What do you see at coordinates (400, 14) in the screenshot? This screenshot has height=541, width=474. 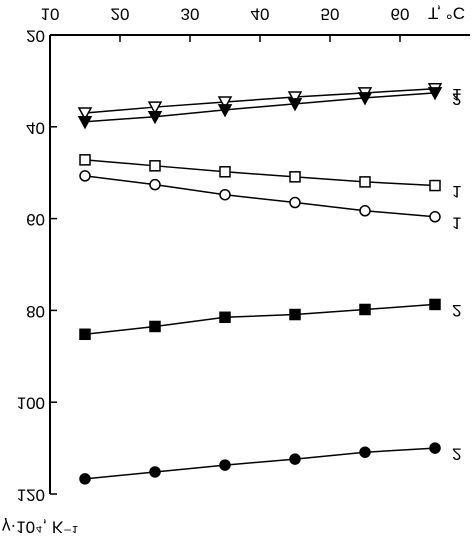 I see `x-tick-label: 60` at bounding box center [400, 14].